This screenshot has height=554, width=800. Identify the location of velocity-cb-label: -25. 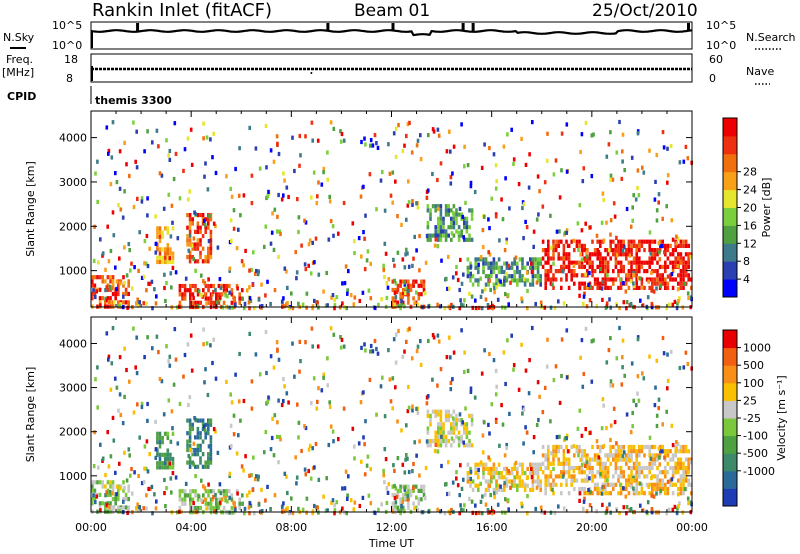
(752, 418).